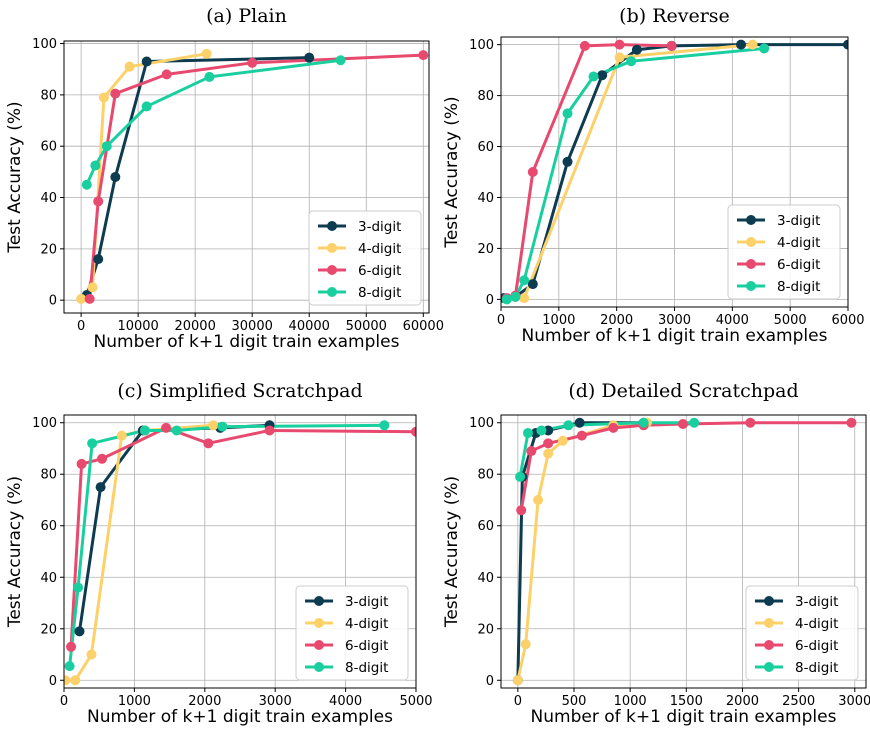 This screenshot has height=729, width=870. What do you see at coordinates (816, 646) in the screenshot?
I see `legend-label: 6-digit` at bounding box center [816, 646].